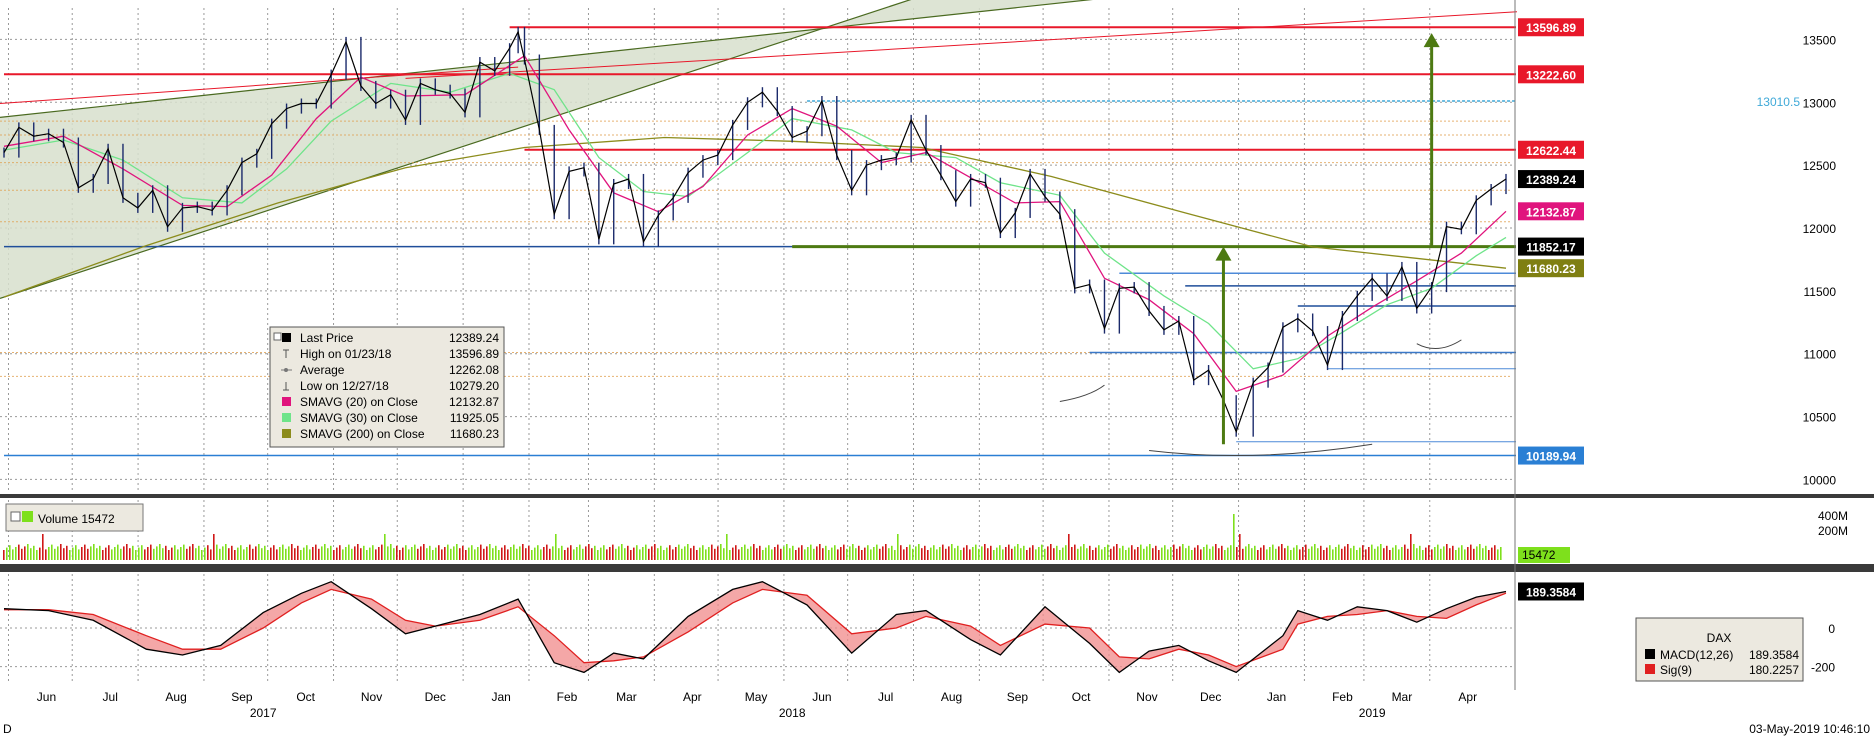 This screenshot has height=739, width=1874. What do you see at coordinates (1082, 393) in the screenshot?
I see `shoulder-curve` at bounding box center [1082, 393].